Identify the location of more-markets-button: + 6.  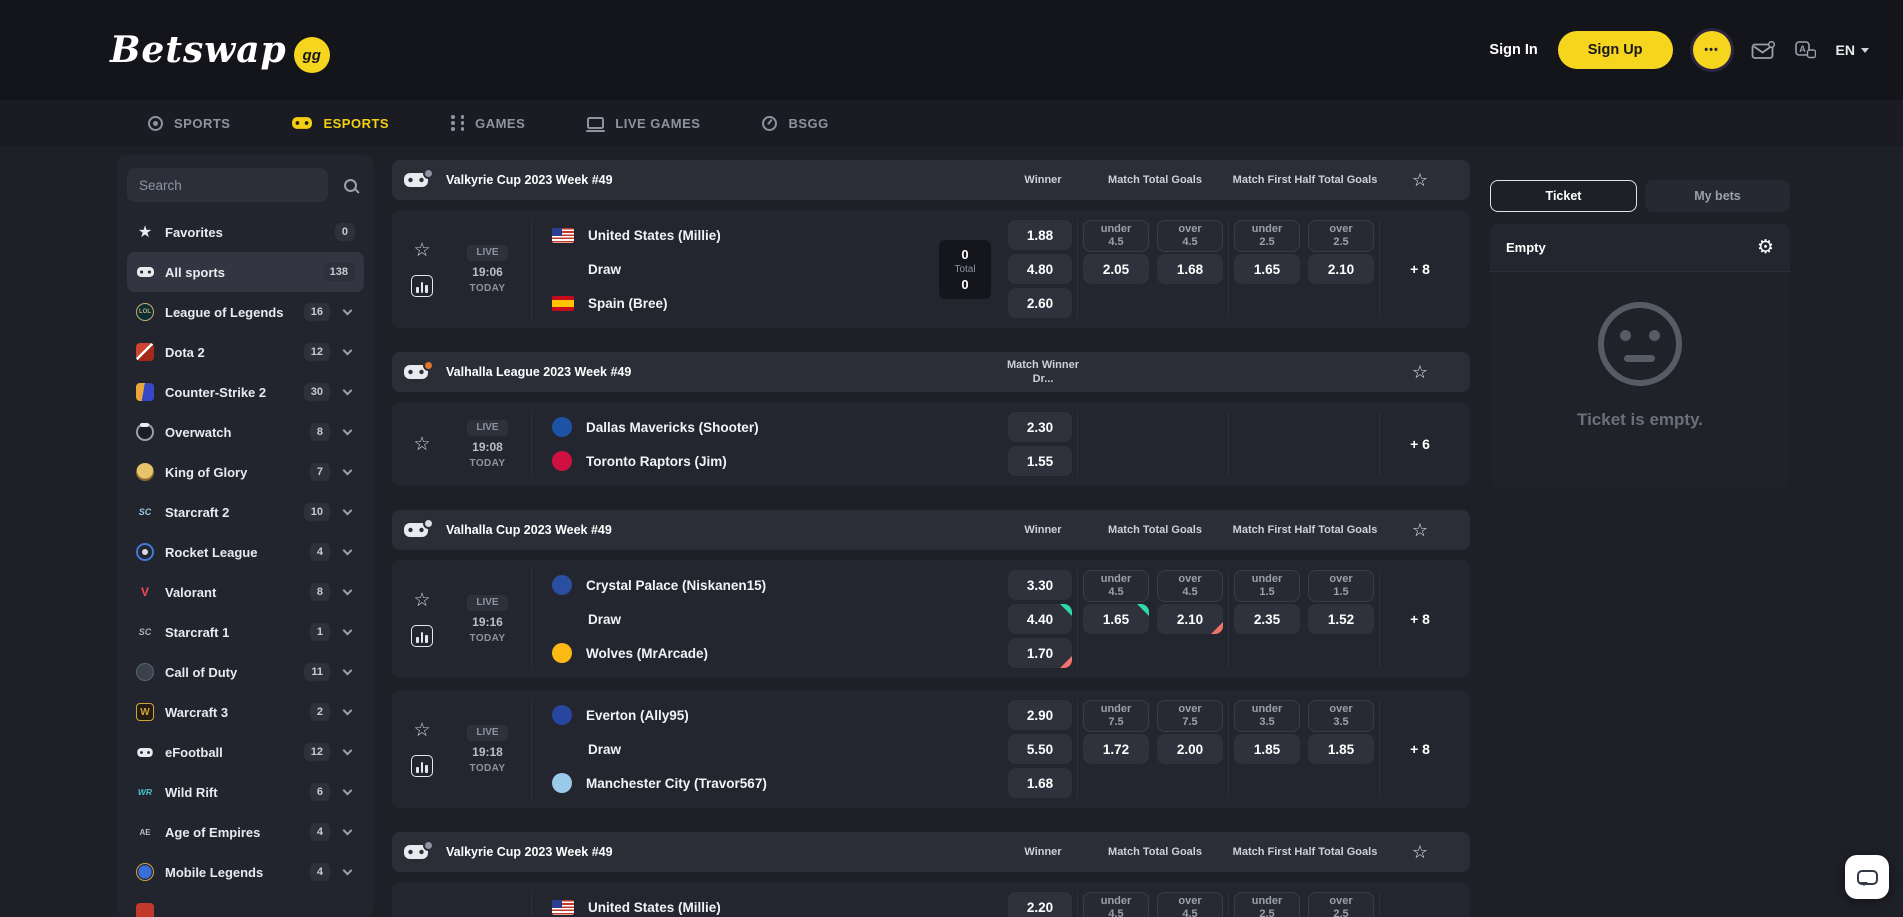
(1420, 444).